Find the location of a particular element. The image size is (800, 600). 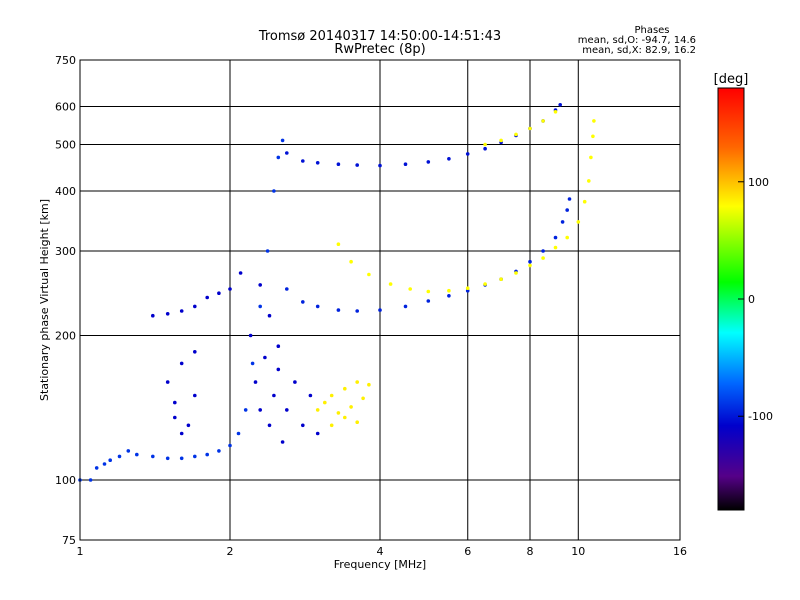

stats-x-mode: mean, sd,X: 82.9, 16.2 is located at coordinates (639, 50).